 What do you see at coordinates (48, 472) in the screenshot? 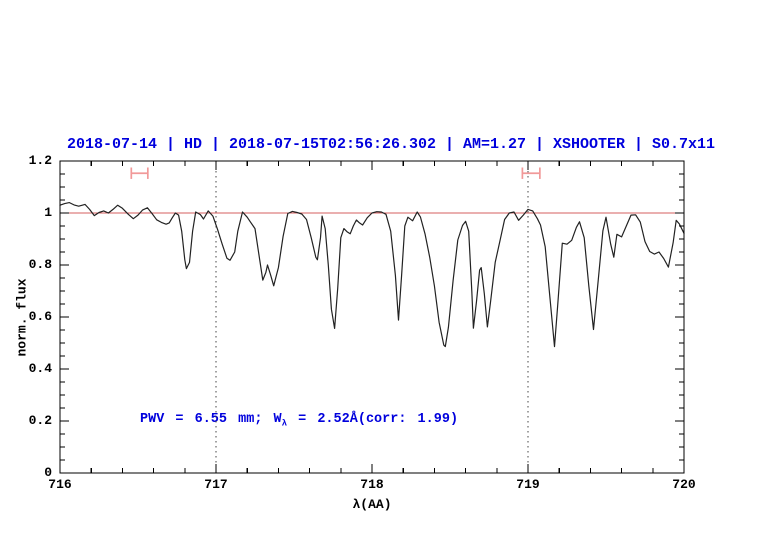
I see `y-tick-label: 0` at bounding box center [48, 472].